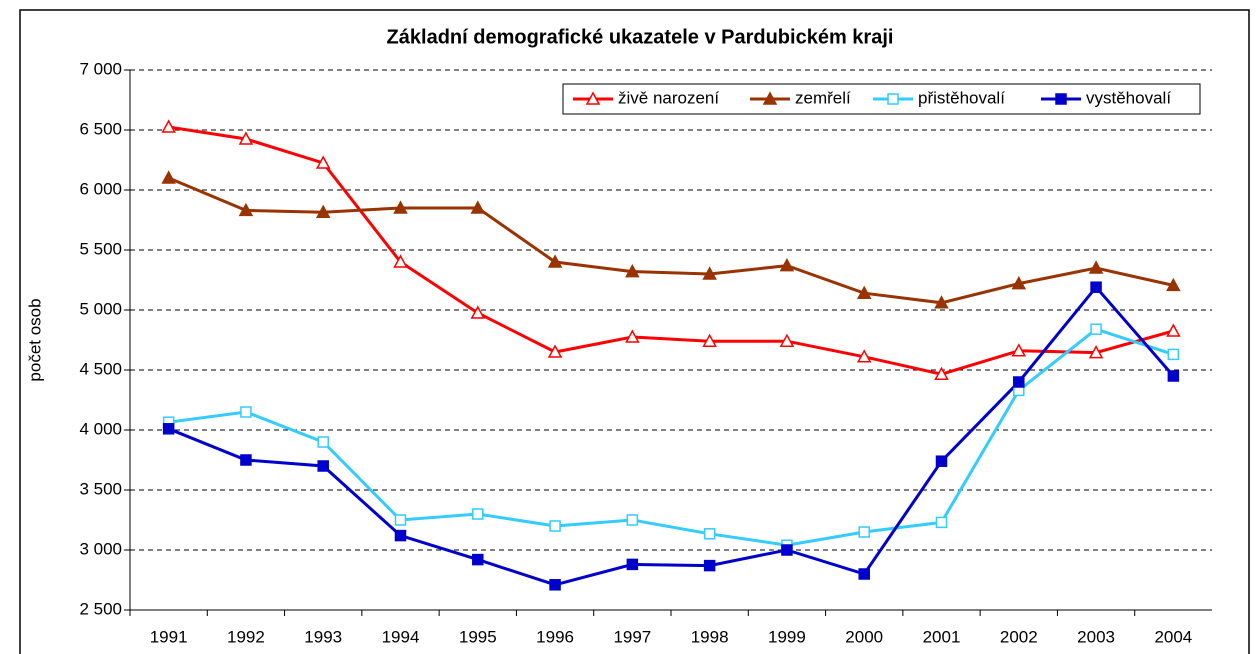 The image size is (1260, 654). What do you see at coordinates (710, 636) in the screenshot?
I see `x-tick-label: 1998` at bounding box center [710, 636].